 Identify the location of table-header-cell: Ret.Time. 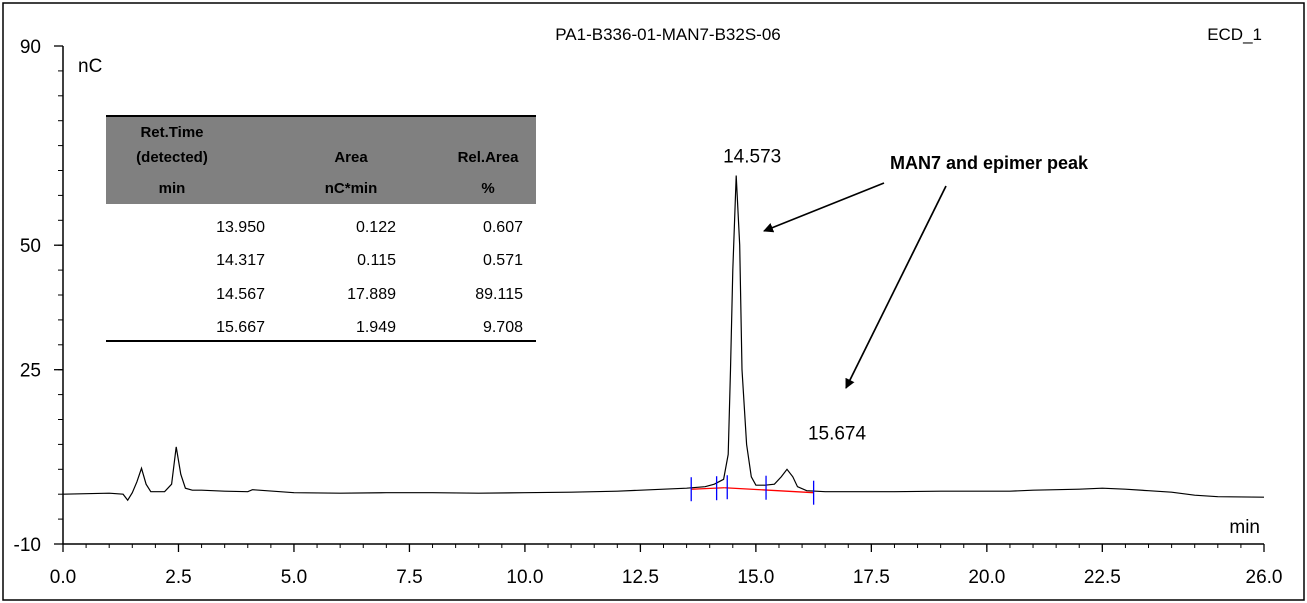
(171, 132).